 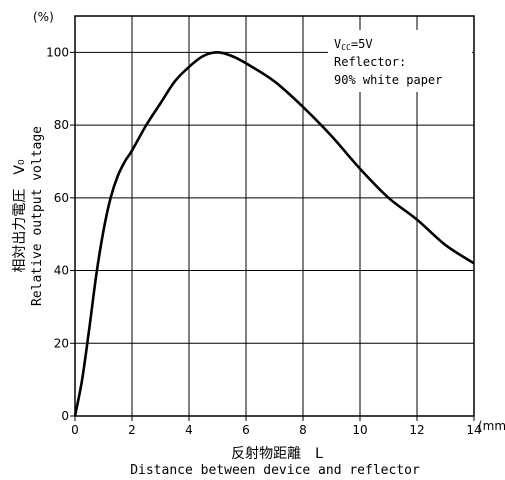 What do you see at coordinates (277, 453) in the screenshot?
I see `x-axis-label-jp: 反射物距離 L` at bounding box center [277, 453].